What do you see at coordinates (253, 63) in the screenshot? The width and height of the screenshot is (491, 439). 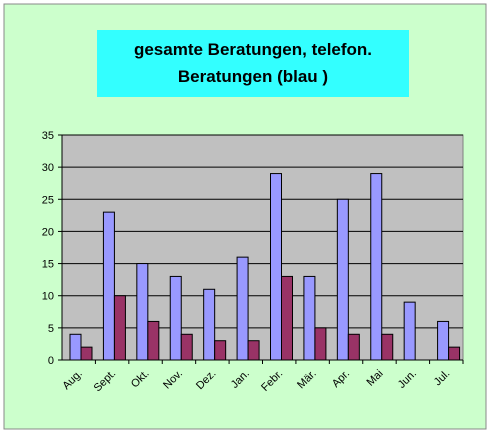 I see `title-box` at bounding box center [253, 63].